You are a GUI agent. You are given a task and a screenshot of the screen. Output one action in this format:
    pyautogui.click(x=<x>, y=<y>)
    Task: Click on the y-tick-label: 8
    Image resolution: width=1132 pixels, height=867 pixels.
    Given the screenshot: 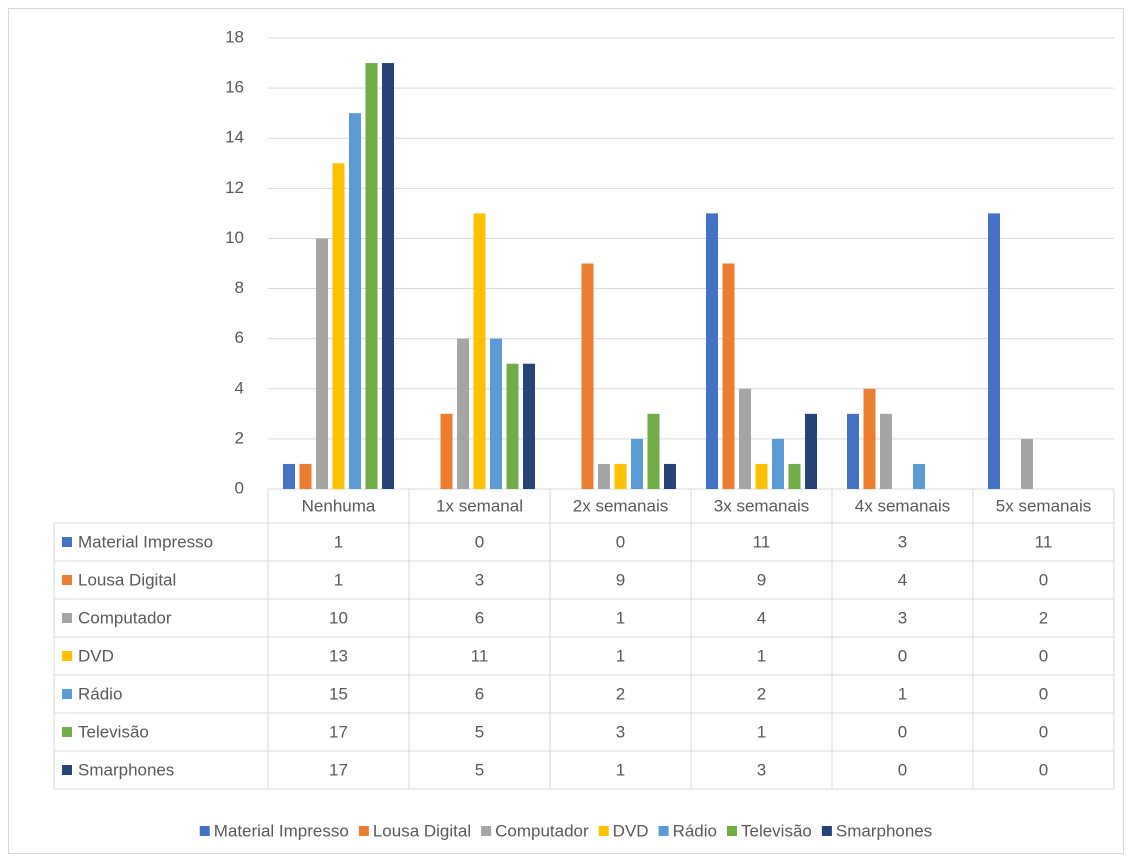 What is the action you would take?
    pyautogui.click(x=239, y=287)
    